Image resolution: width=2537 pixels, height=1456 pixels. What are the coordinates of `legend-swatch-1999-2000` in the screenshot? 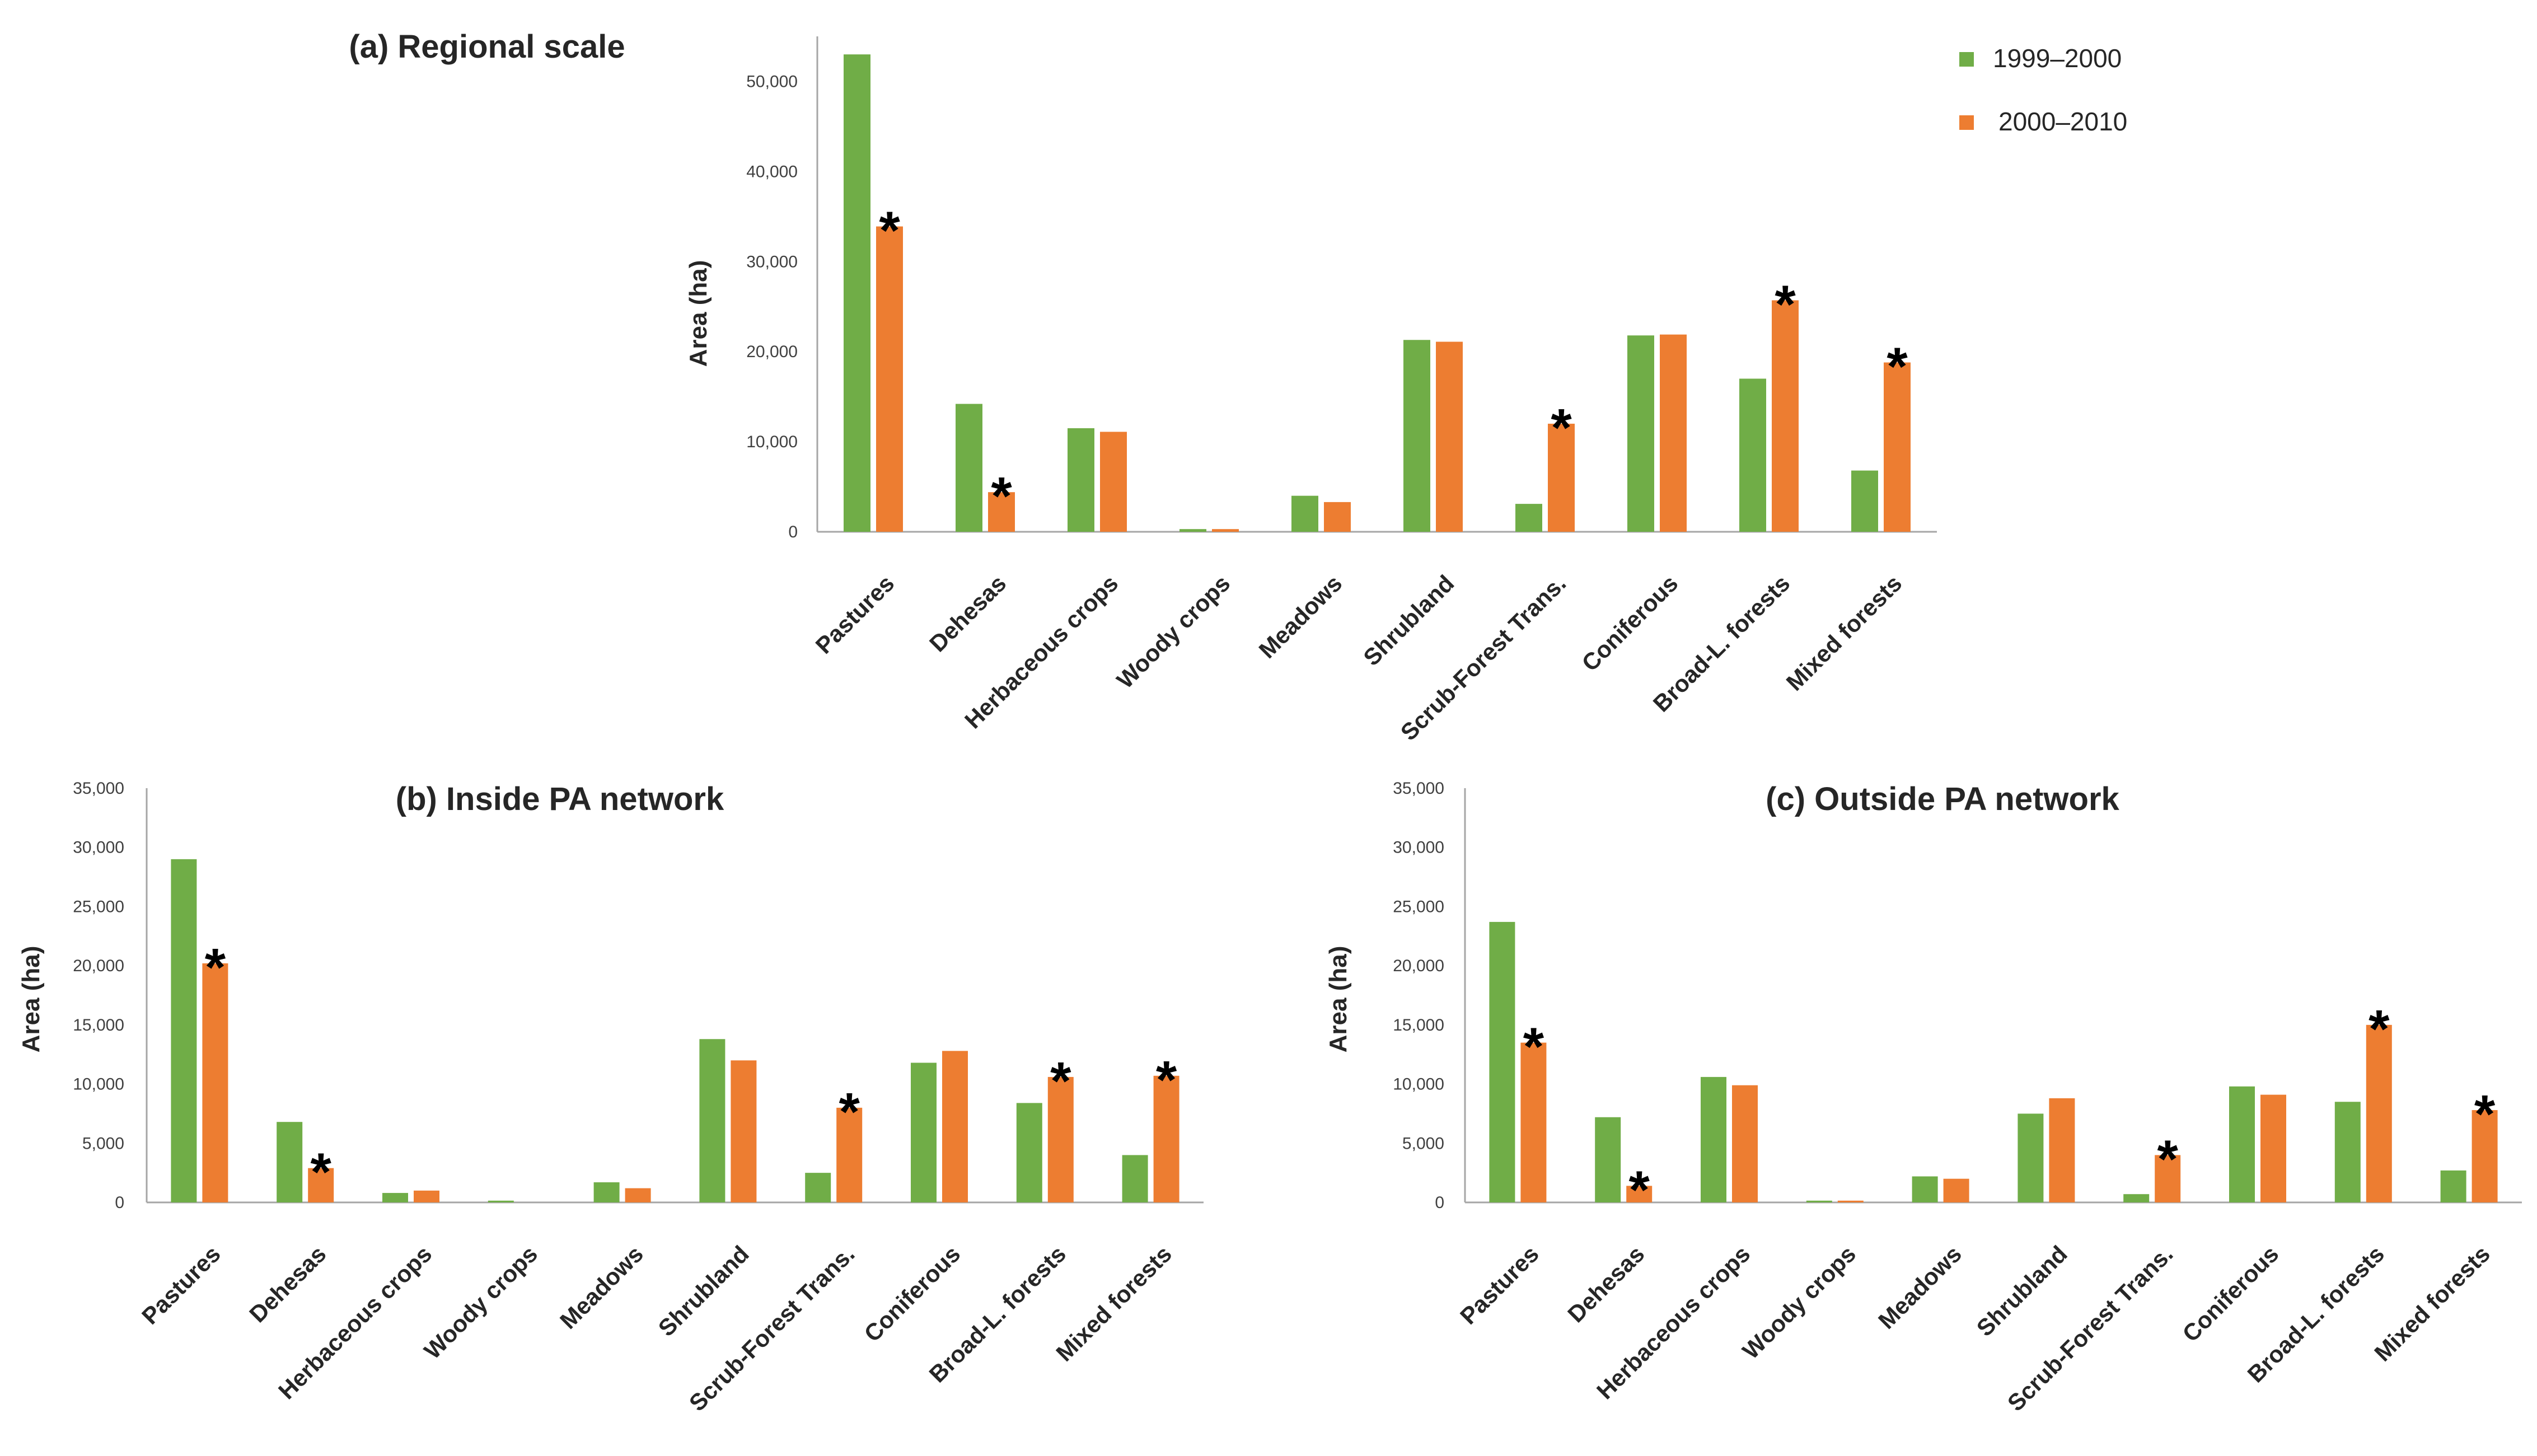 It's located at (1966, 59).